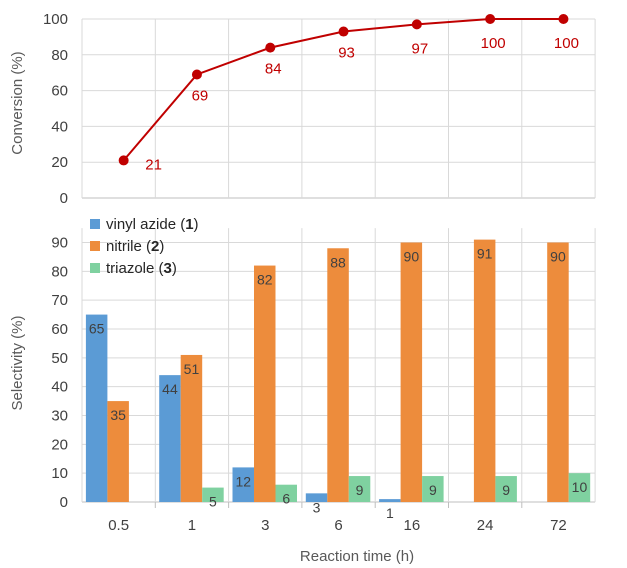 The image size is (627, 568). Describe the element at coordinates (412, 525) in the screenshot. I see `x-tick-label: 16` at that location.